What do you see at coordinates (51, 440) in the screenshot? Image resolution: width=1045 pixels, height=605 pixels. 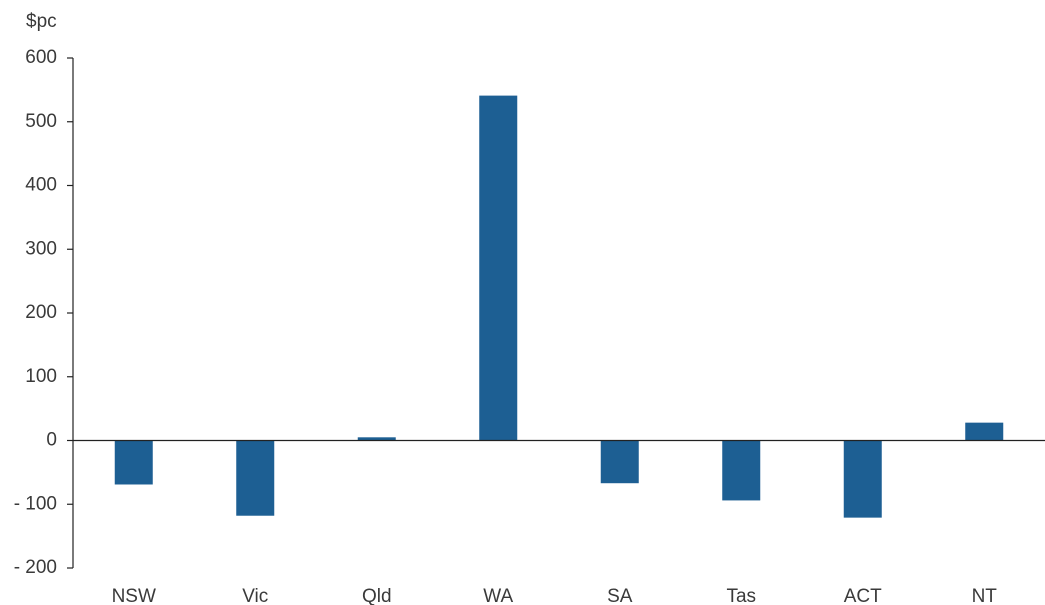 I see `y-tick-label: 0` at bounding box center [51, 440].